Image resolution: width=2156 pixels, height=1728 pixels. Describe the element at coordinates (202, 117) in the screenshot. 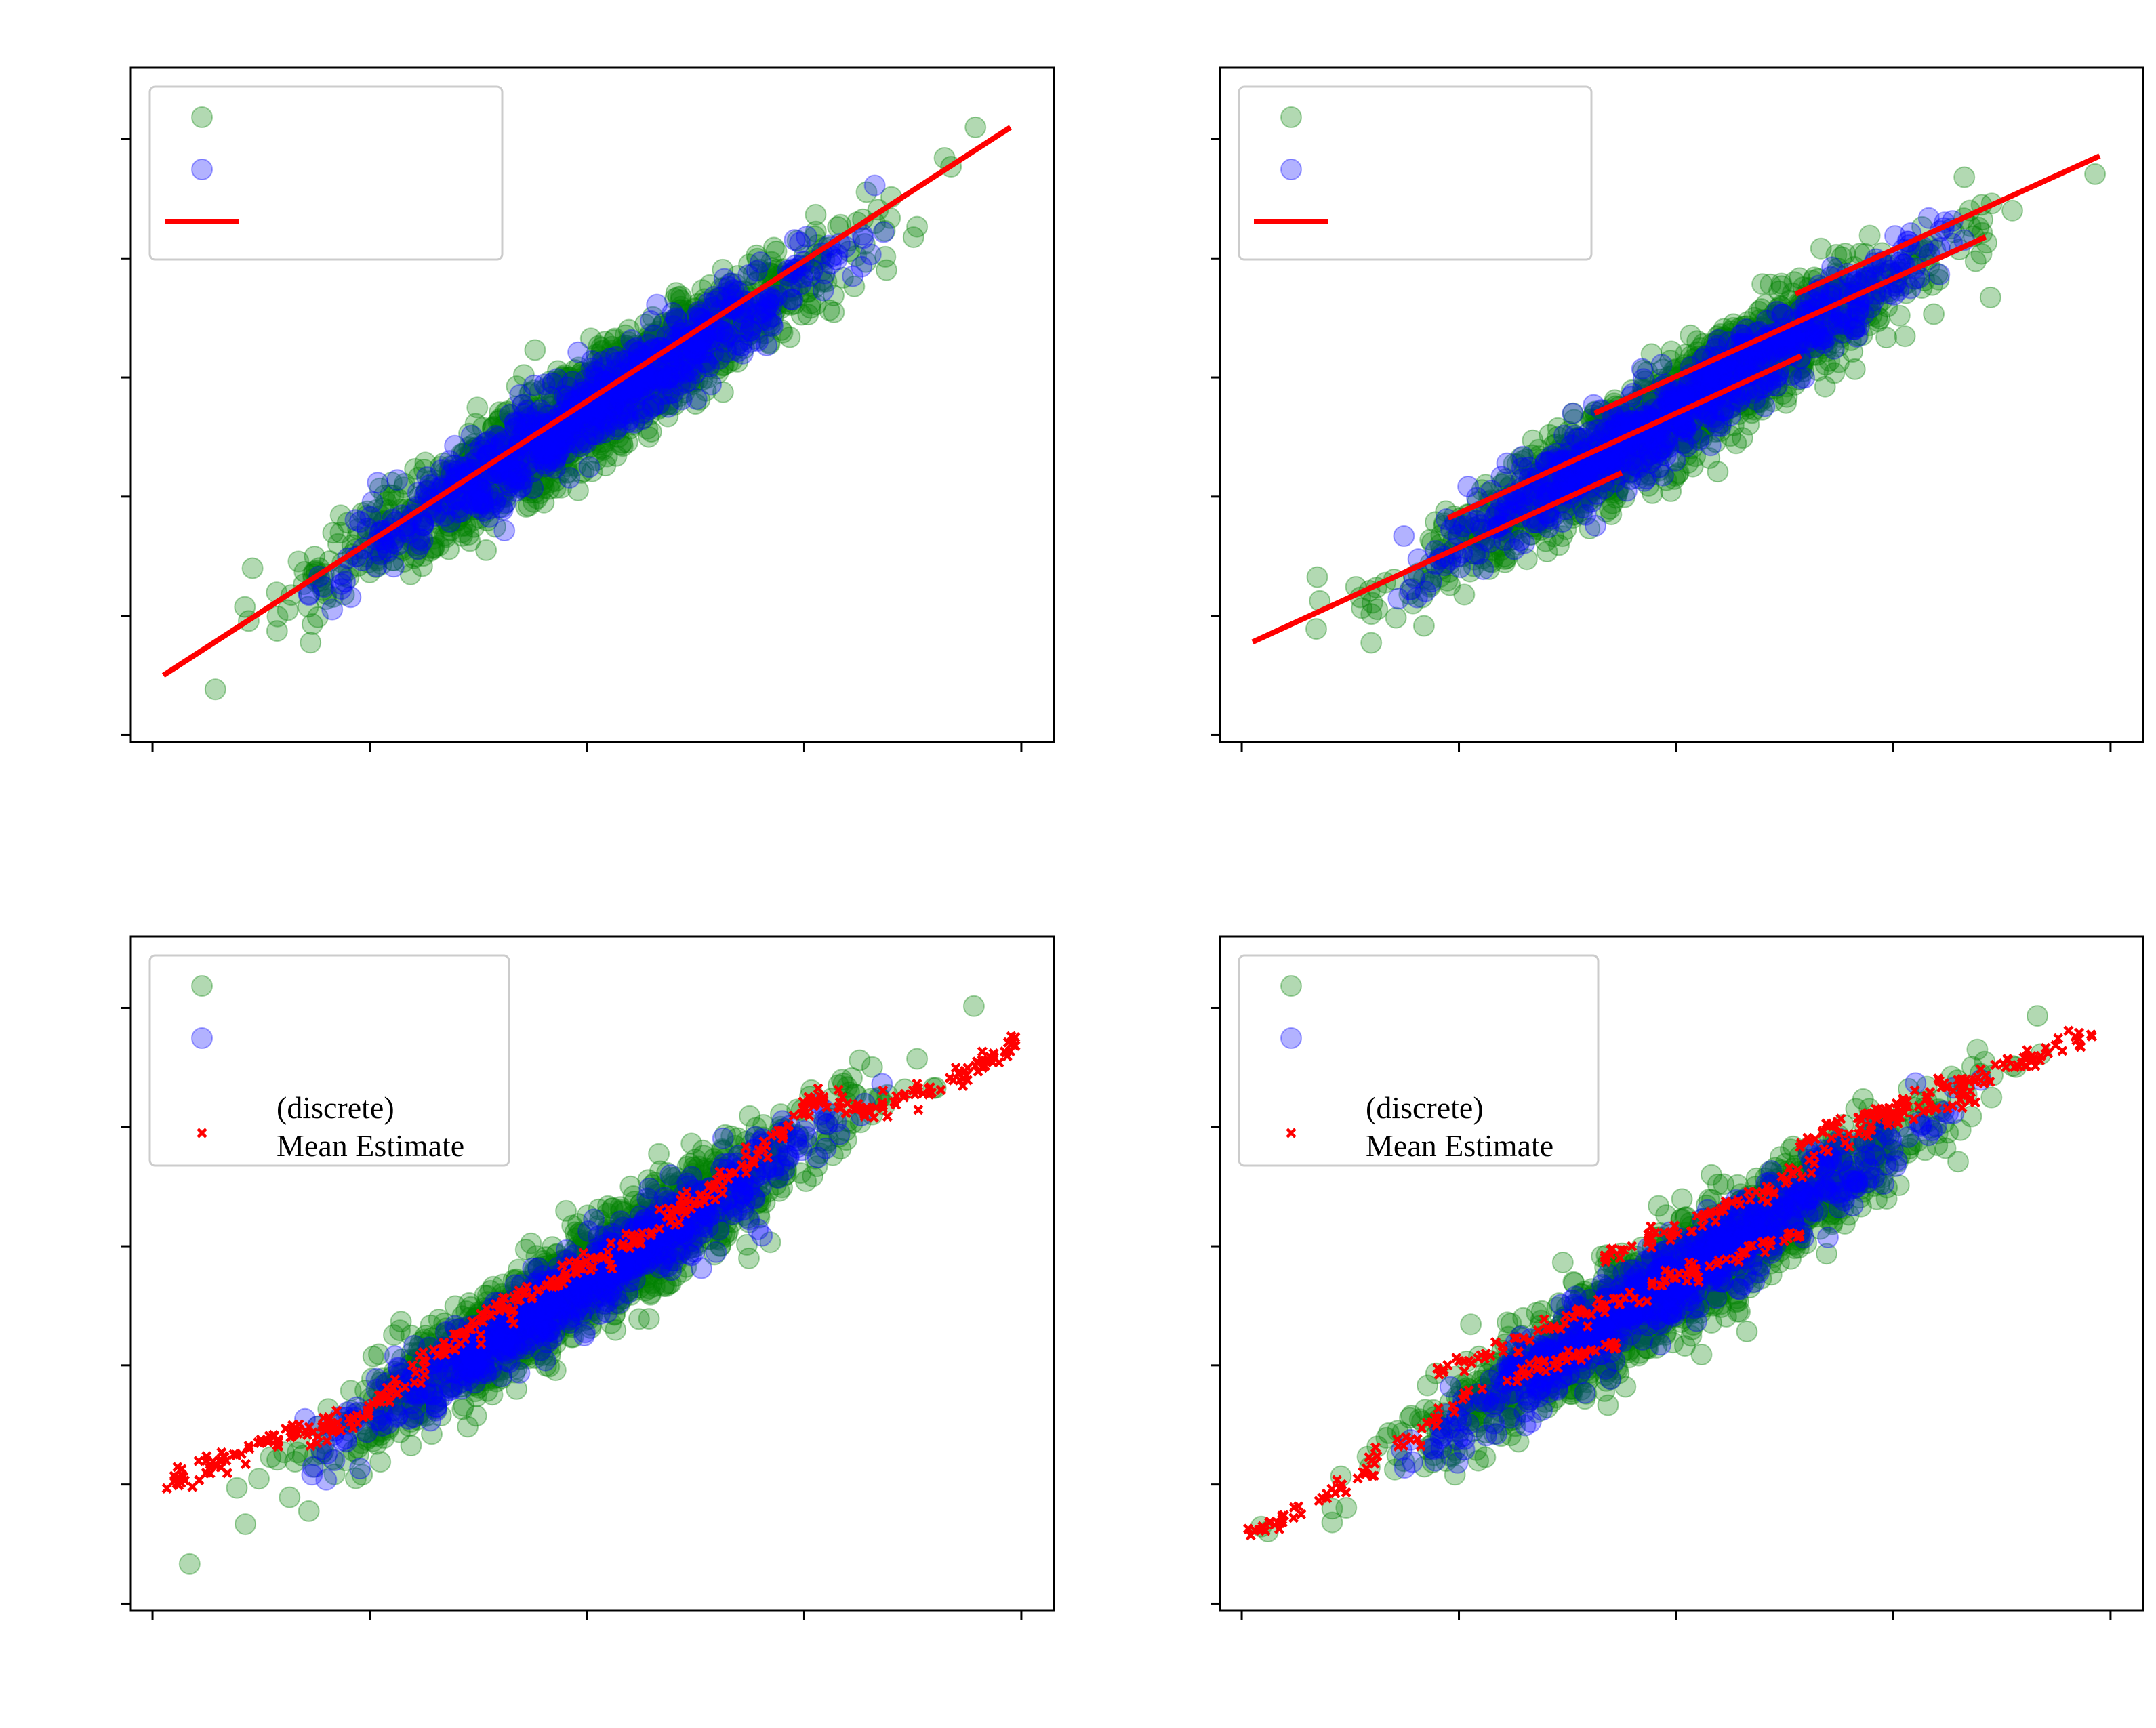

I see `legend-test-marker` at that location.